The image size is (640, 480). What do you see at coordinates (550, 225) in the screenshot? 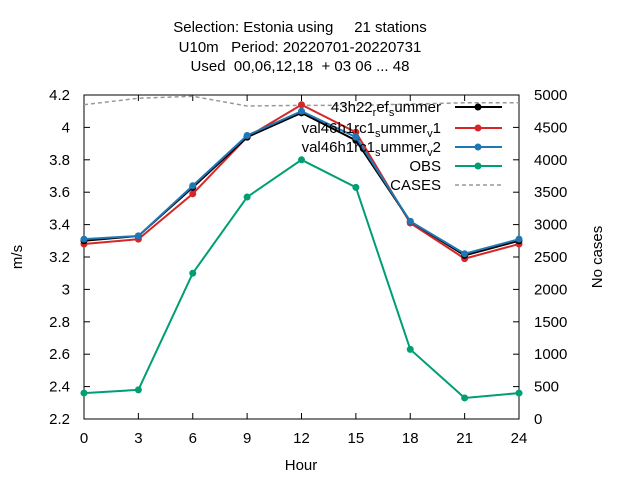
I see `y2-tick-label: 3000` at bounding box center [550, 225].